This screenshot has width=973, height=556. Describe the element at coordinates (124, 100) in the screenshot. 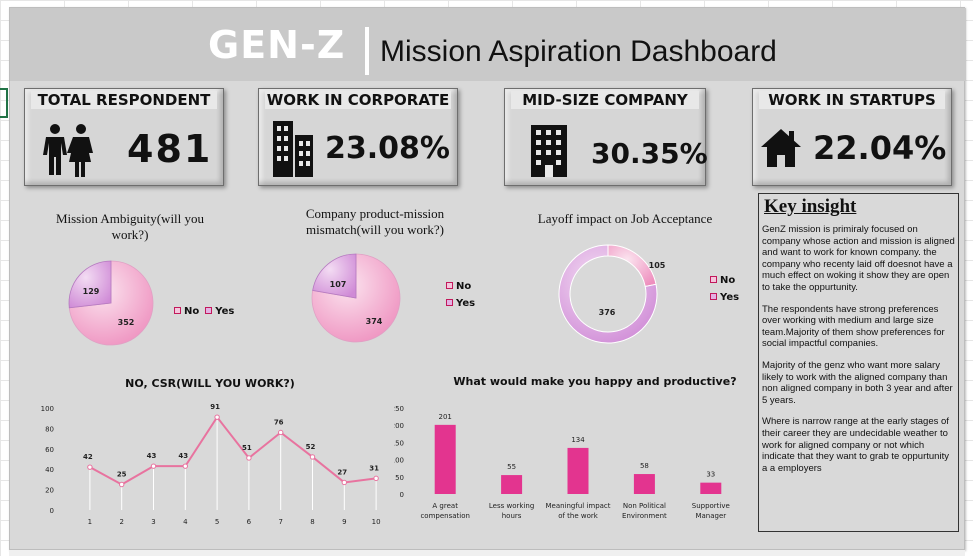

I see `kpi-label: TOTAL RESPONDENT` at that location.